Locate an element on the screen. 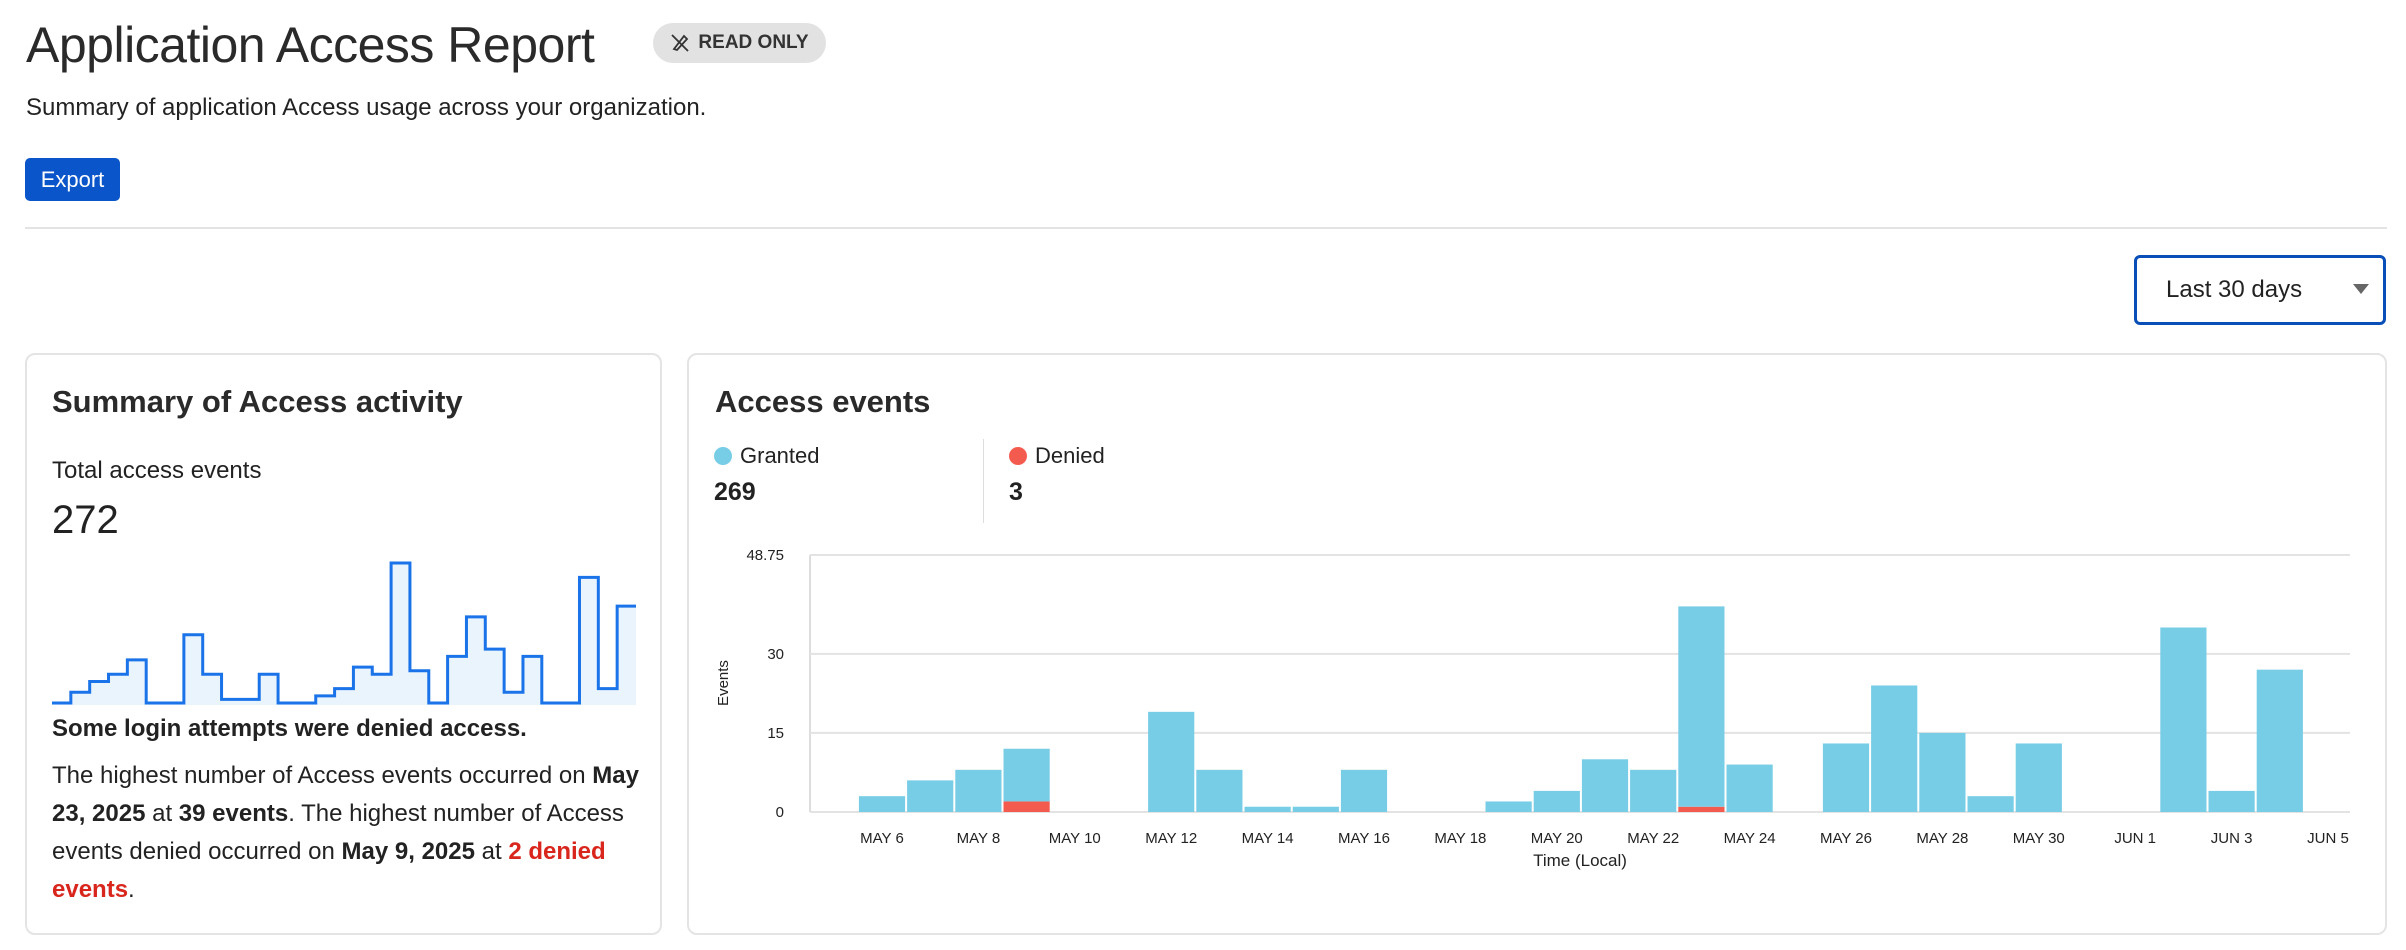 The image size is (2406, 950). x-tick-label: MAY 26 is located at coordinates (1846, 838).